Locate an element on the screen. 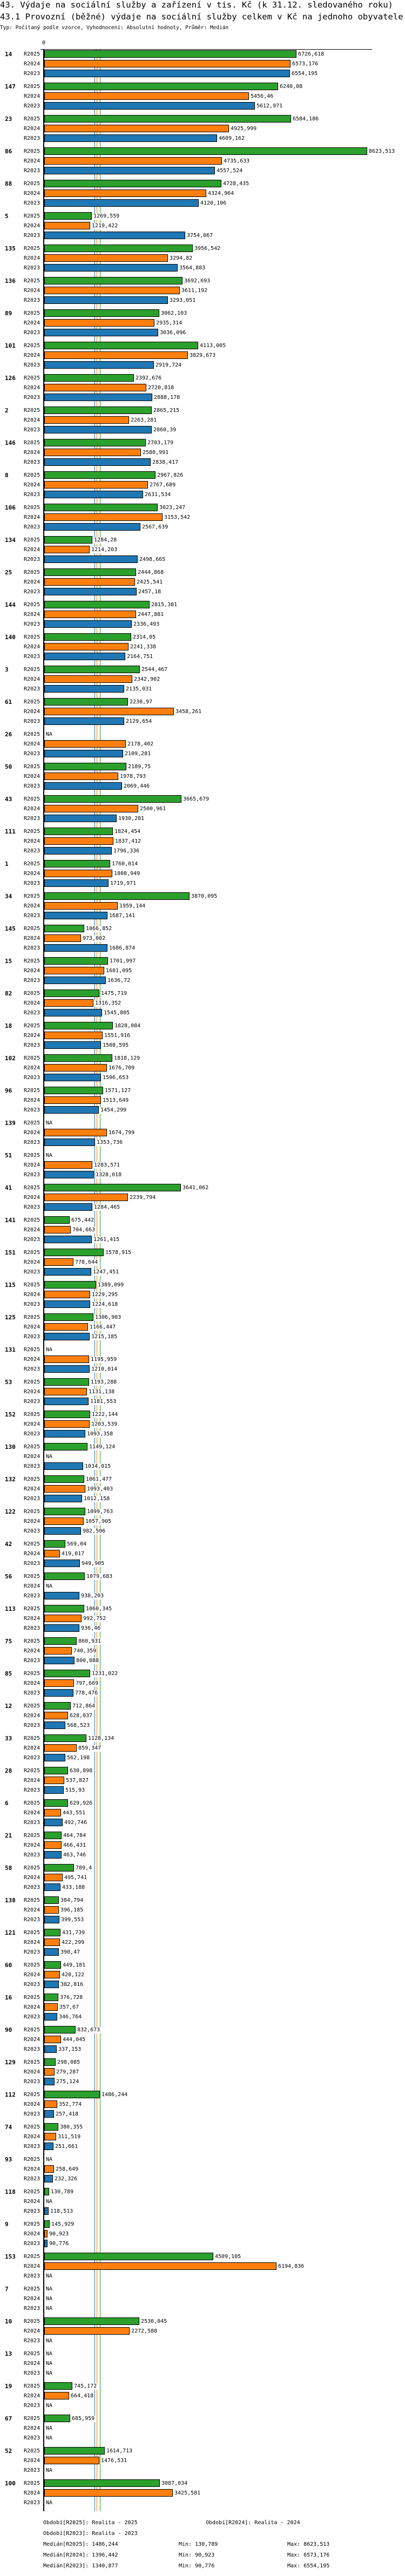 The image size is (405, 2576). value-label: 311,519 is located at coordinates (69, 2137).